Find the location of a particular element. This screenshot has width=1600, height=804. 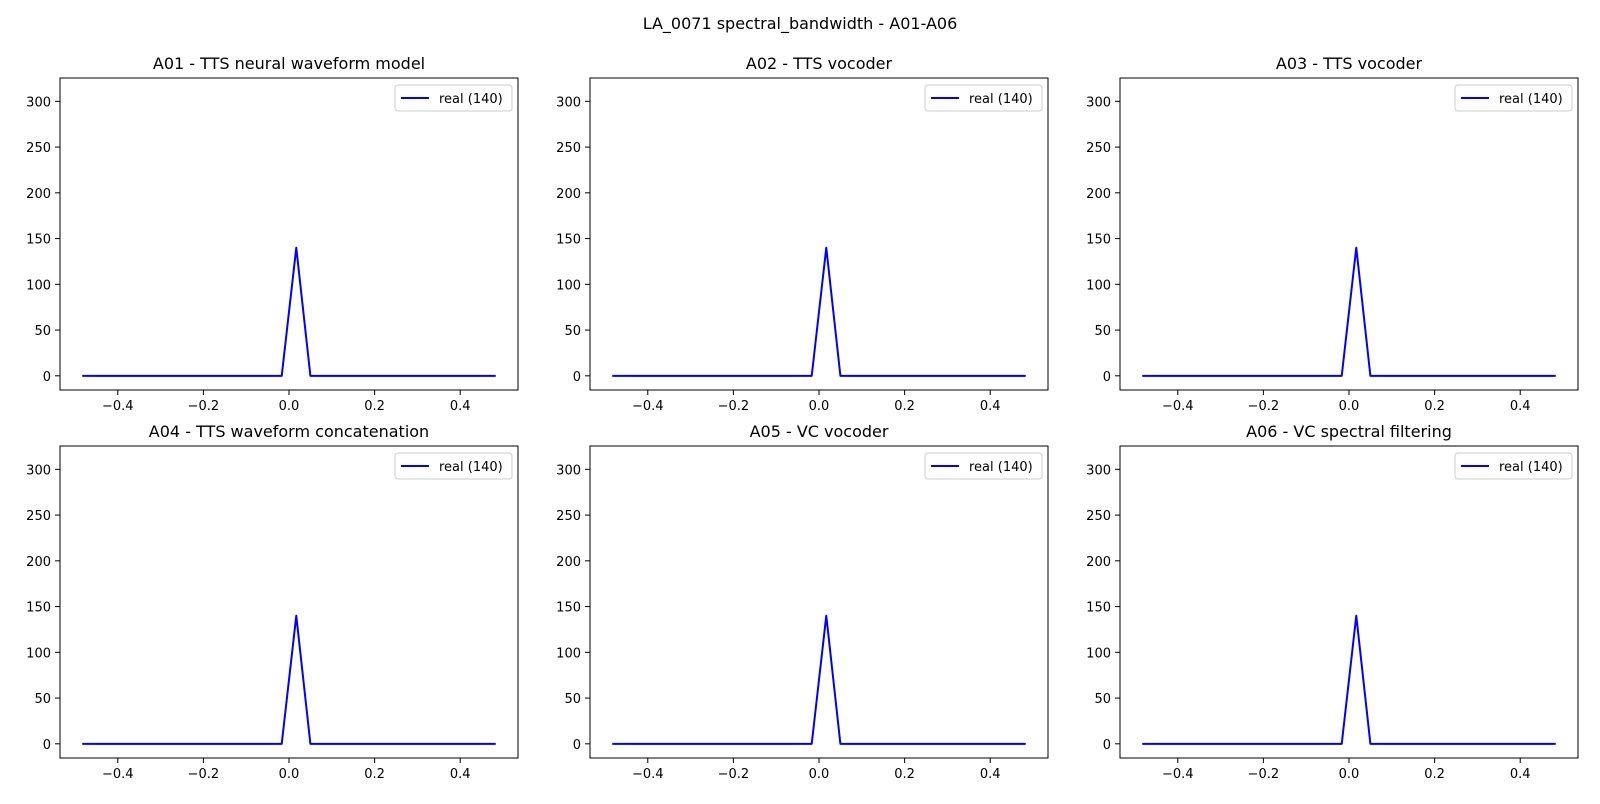

figure-title: LA_0071 spectral_bandwidth - A01-A06 is located at coordinates (800, 24).